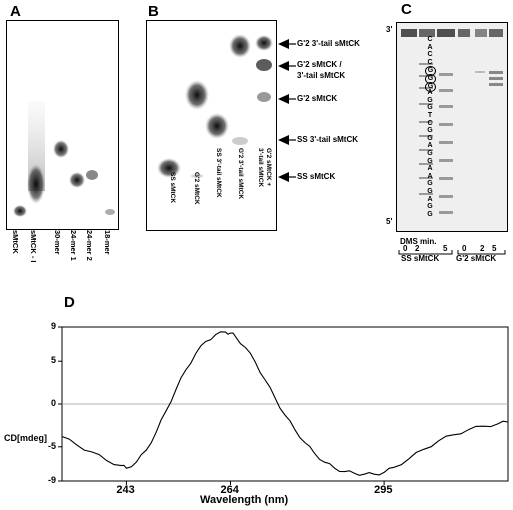  I want to click on panel-a-letter: A, so click(15, 11).